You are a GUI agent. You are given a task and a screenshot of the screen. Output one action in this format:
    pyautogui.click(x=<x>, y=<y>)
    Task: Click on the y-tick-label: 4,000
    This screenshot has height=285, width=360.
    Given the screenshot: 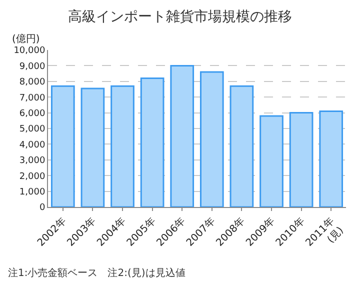 What is the action you would take?
    pyautogui.click(x=32, y=145)
    